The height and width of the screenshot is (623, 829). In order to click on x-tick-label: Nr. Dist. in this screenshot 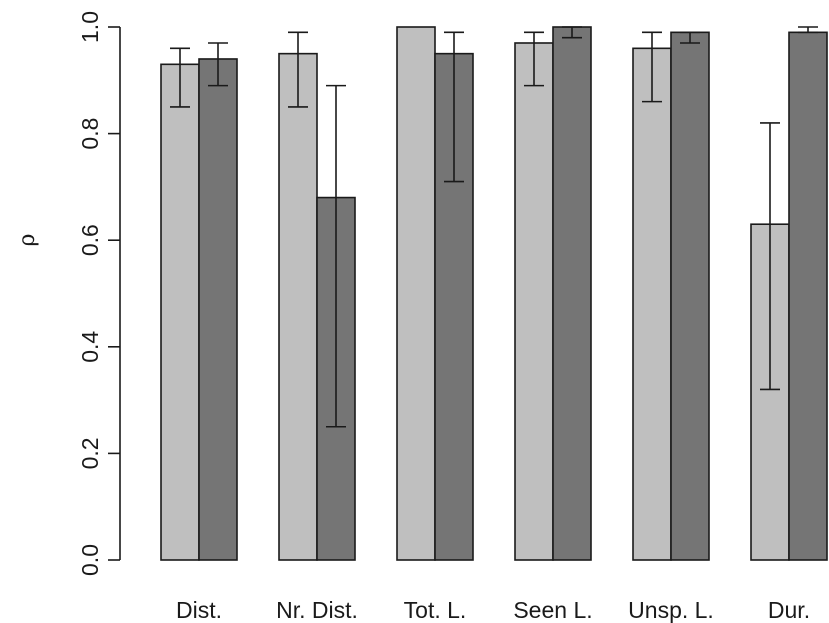, I will do `click(317, 610)`.